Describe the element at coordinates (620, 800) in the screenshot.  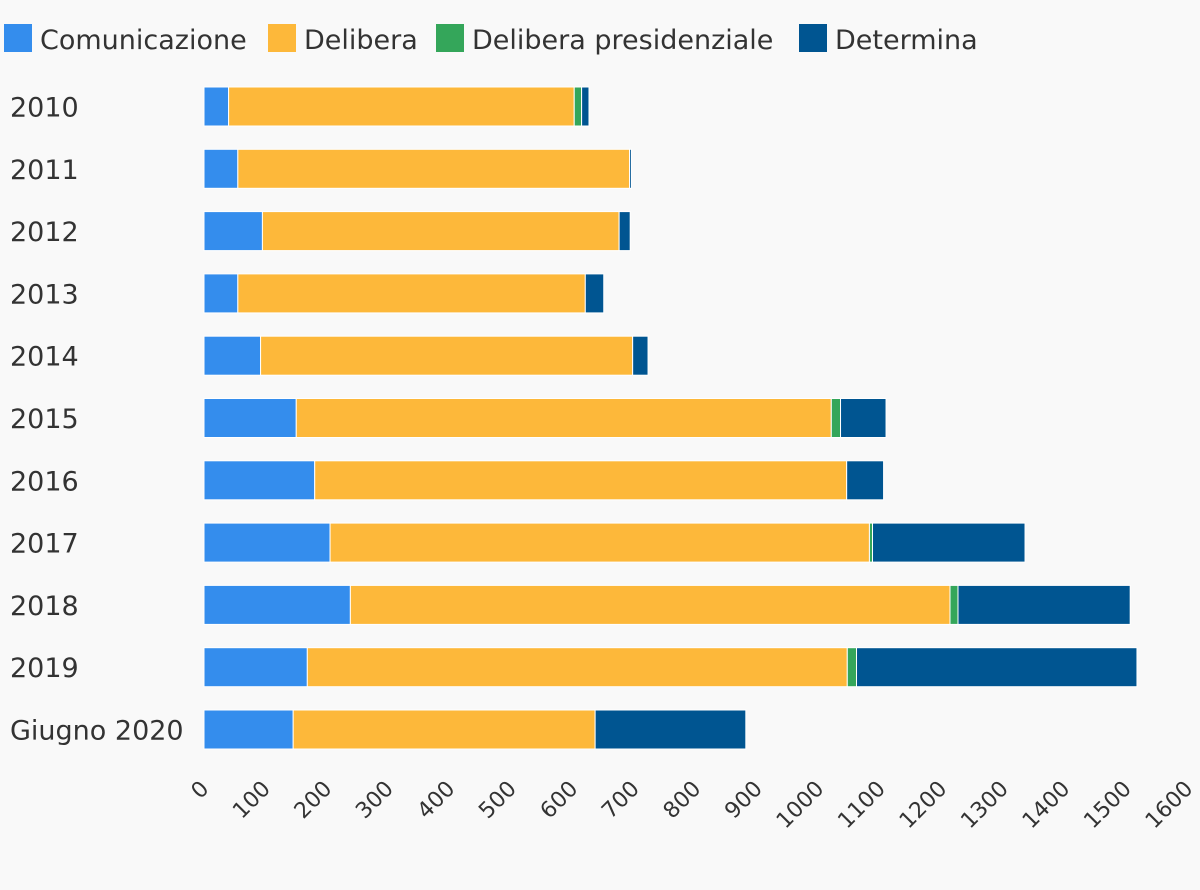
I see `x-tick-label-700: 700` at that location.